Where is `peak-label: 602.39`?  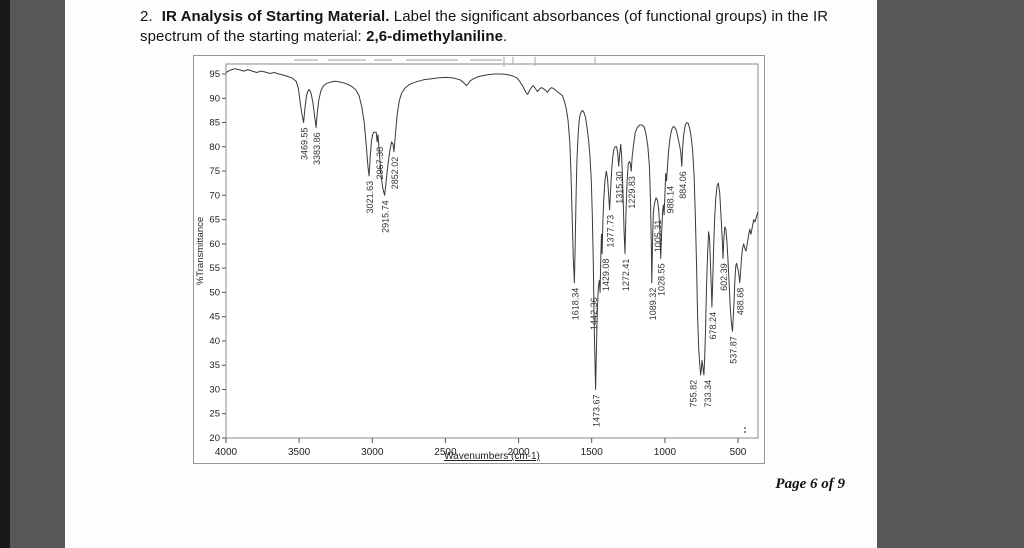 peak-label: 602.39 is located at coordinates (724, 277).